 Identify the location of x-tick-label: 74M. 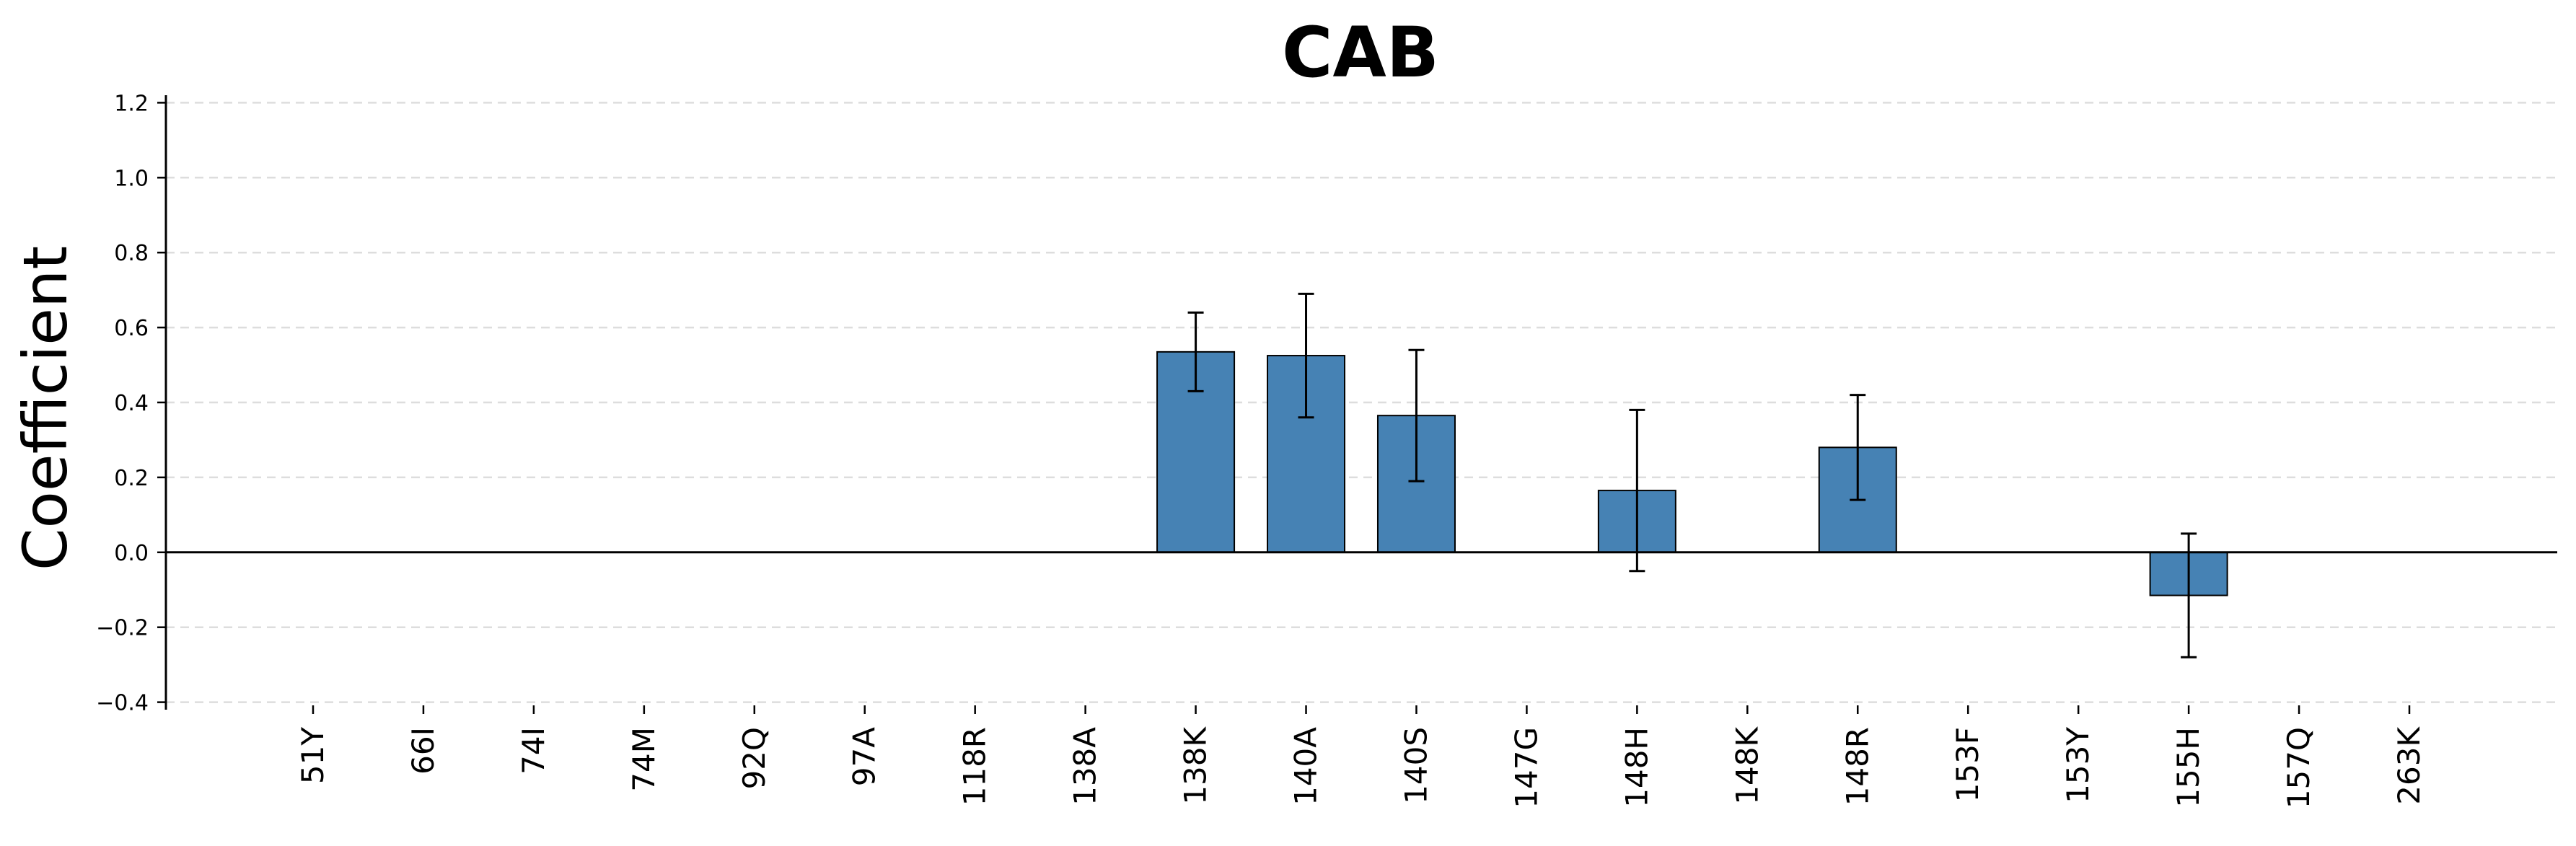
(643, 759).